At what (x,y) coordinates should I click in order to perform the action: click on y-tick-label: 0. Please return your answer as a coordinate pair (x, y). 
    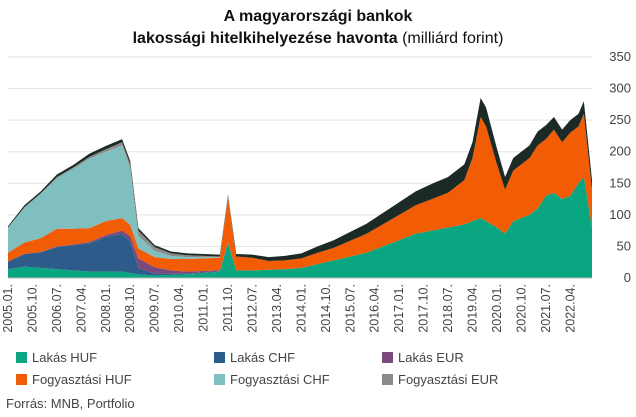
    Looking at the image, I should click on (627, 277).